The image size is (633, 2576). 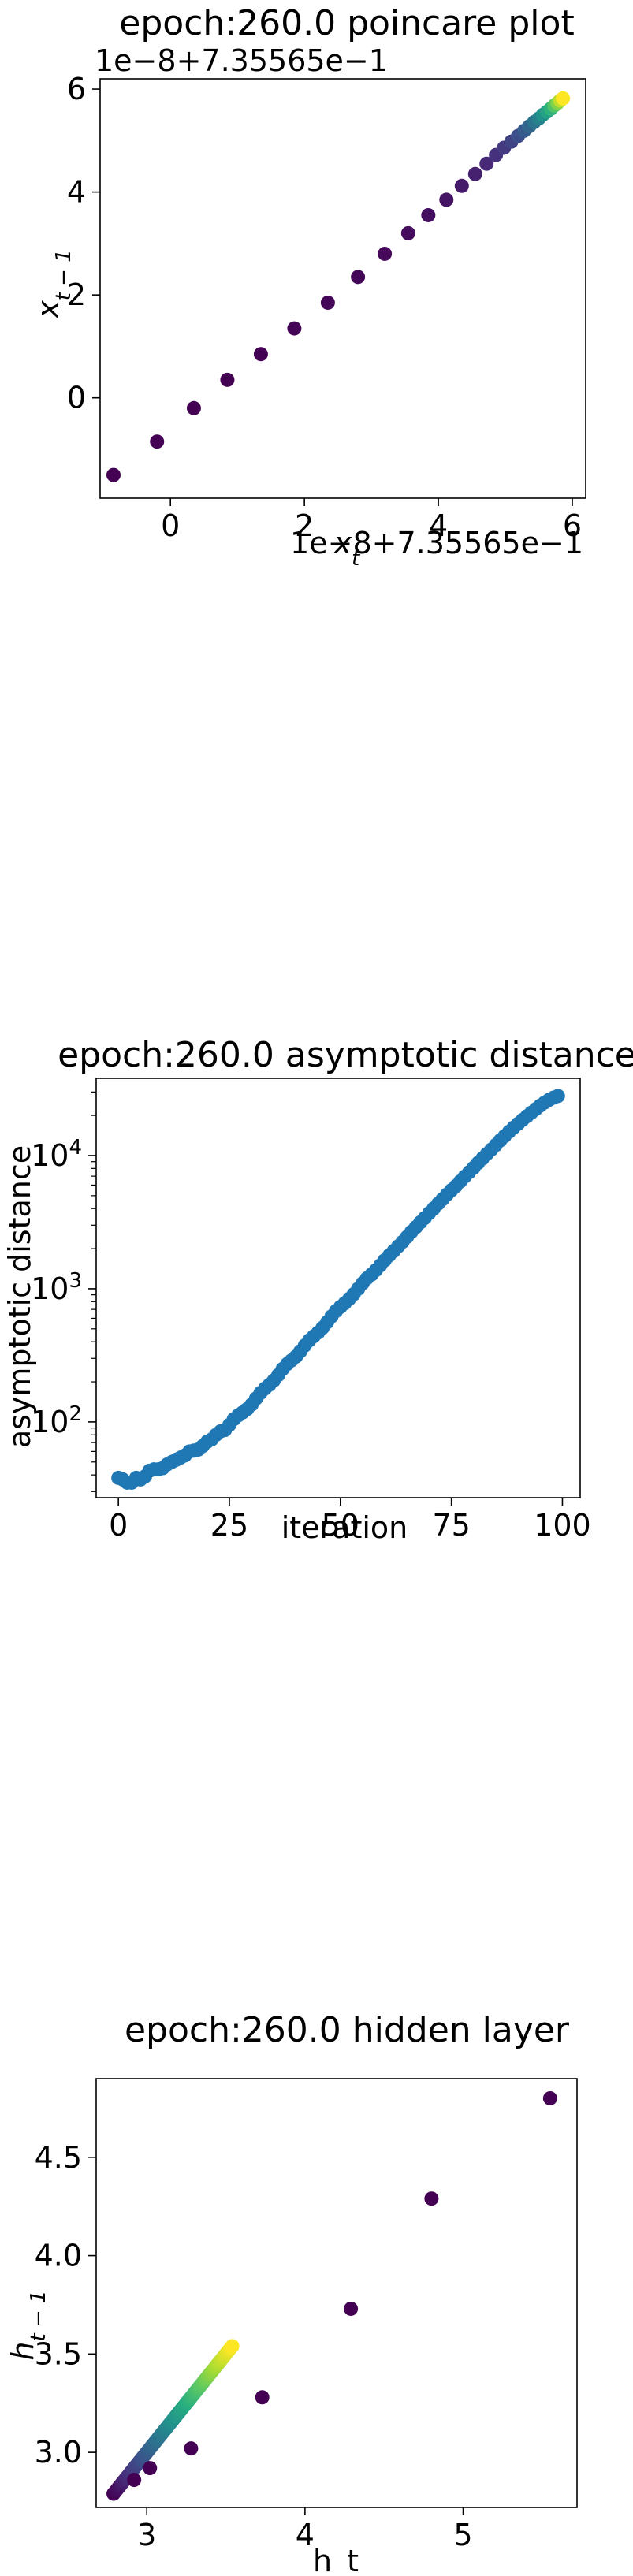 I want to click on x-tick-label: 100, so click(x=562, y=1525).